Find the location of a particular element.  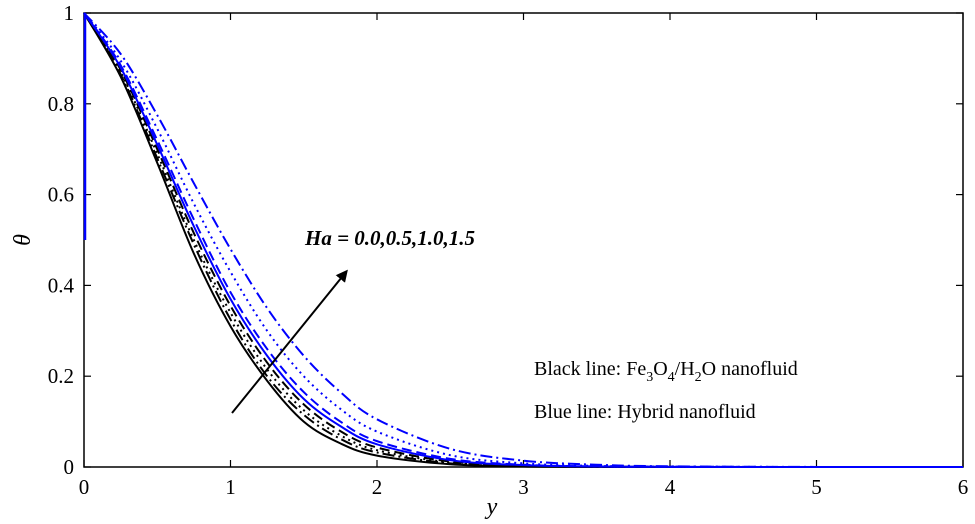

x-tick-label: 6 is located at coordinates (963, 487).